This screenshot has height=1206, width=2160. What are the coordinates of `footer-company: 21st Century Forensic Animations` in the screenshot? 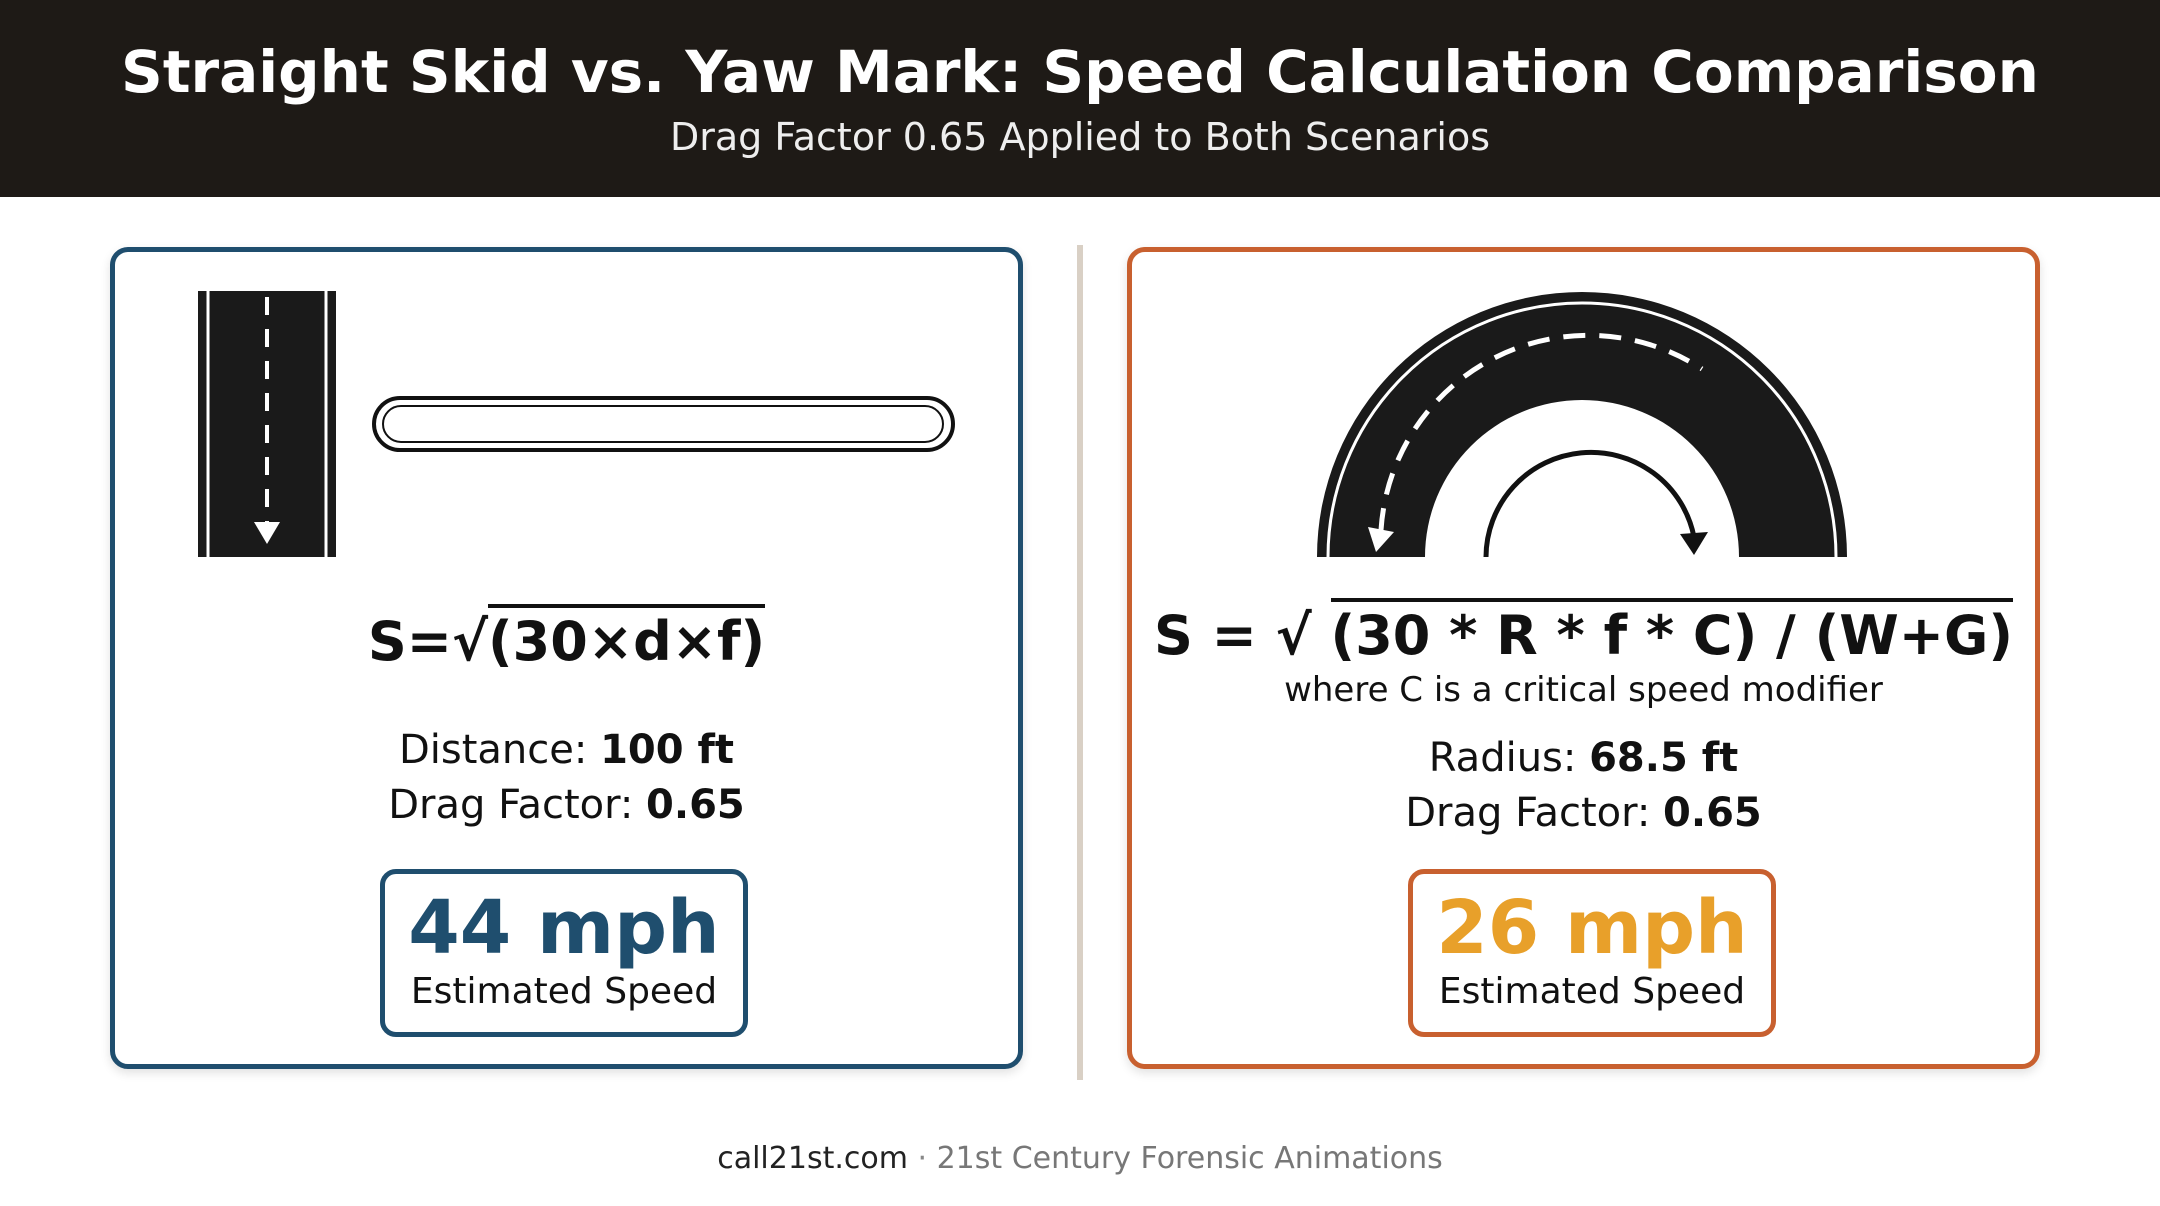 It's located at (1189, 1158).